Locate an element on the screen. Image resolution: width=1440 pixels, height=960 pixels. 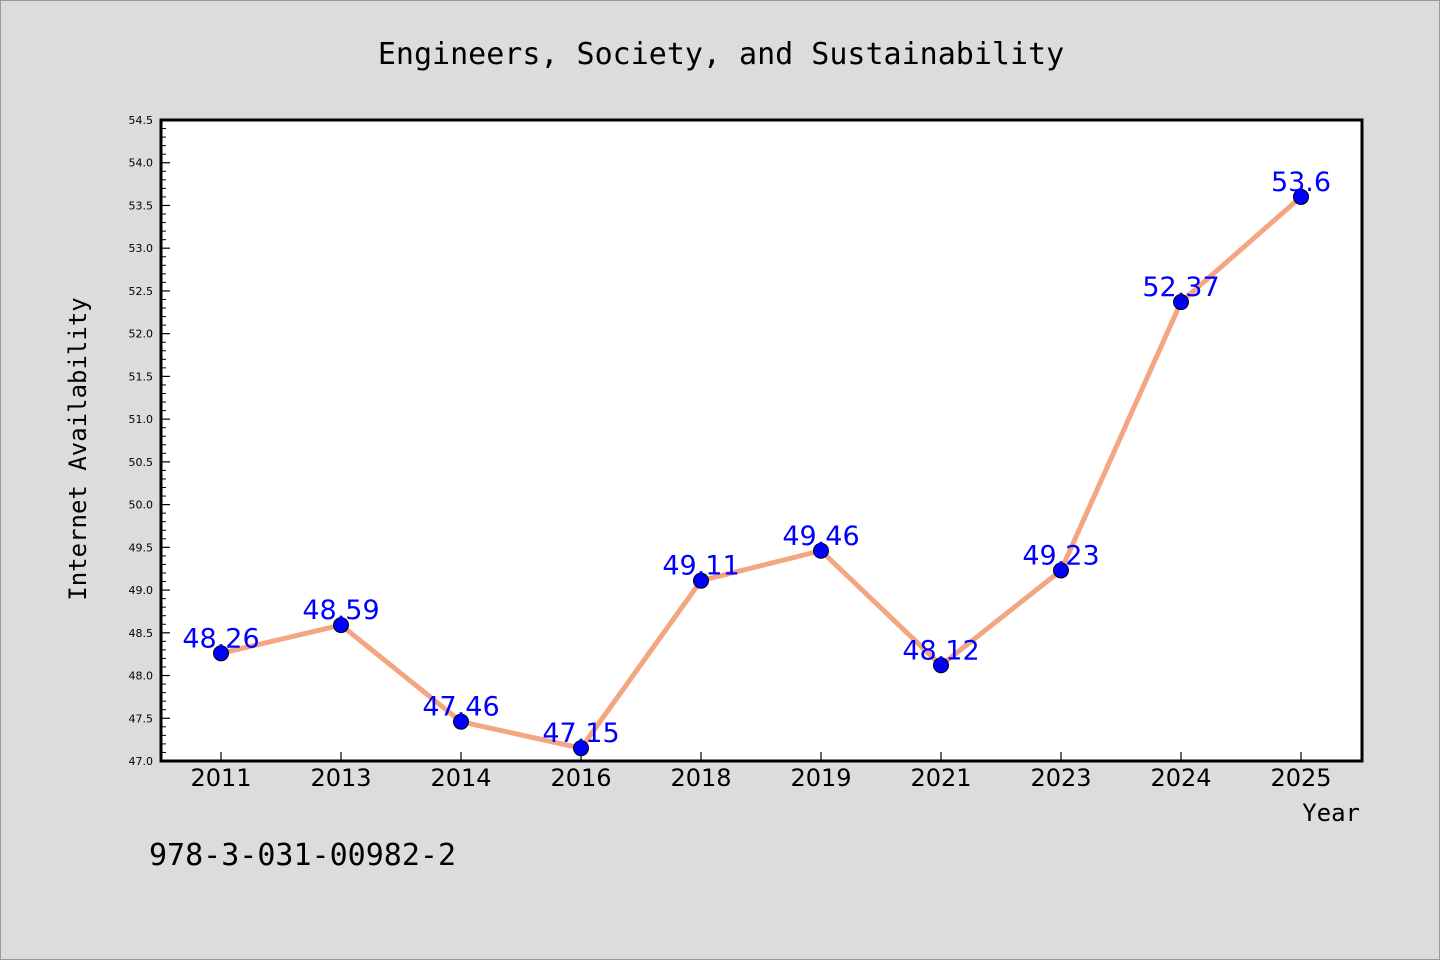
x-axis: 2011 2013 2014 2016 2018 2019 2021 2023 2024 2025 is located at coordinates (761, 772).